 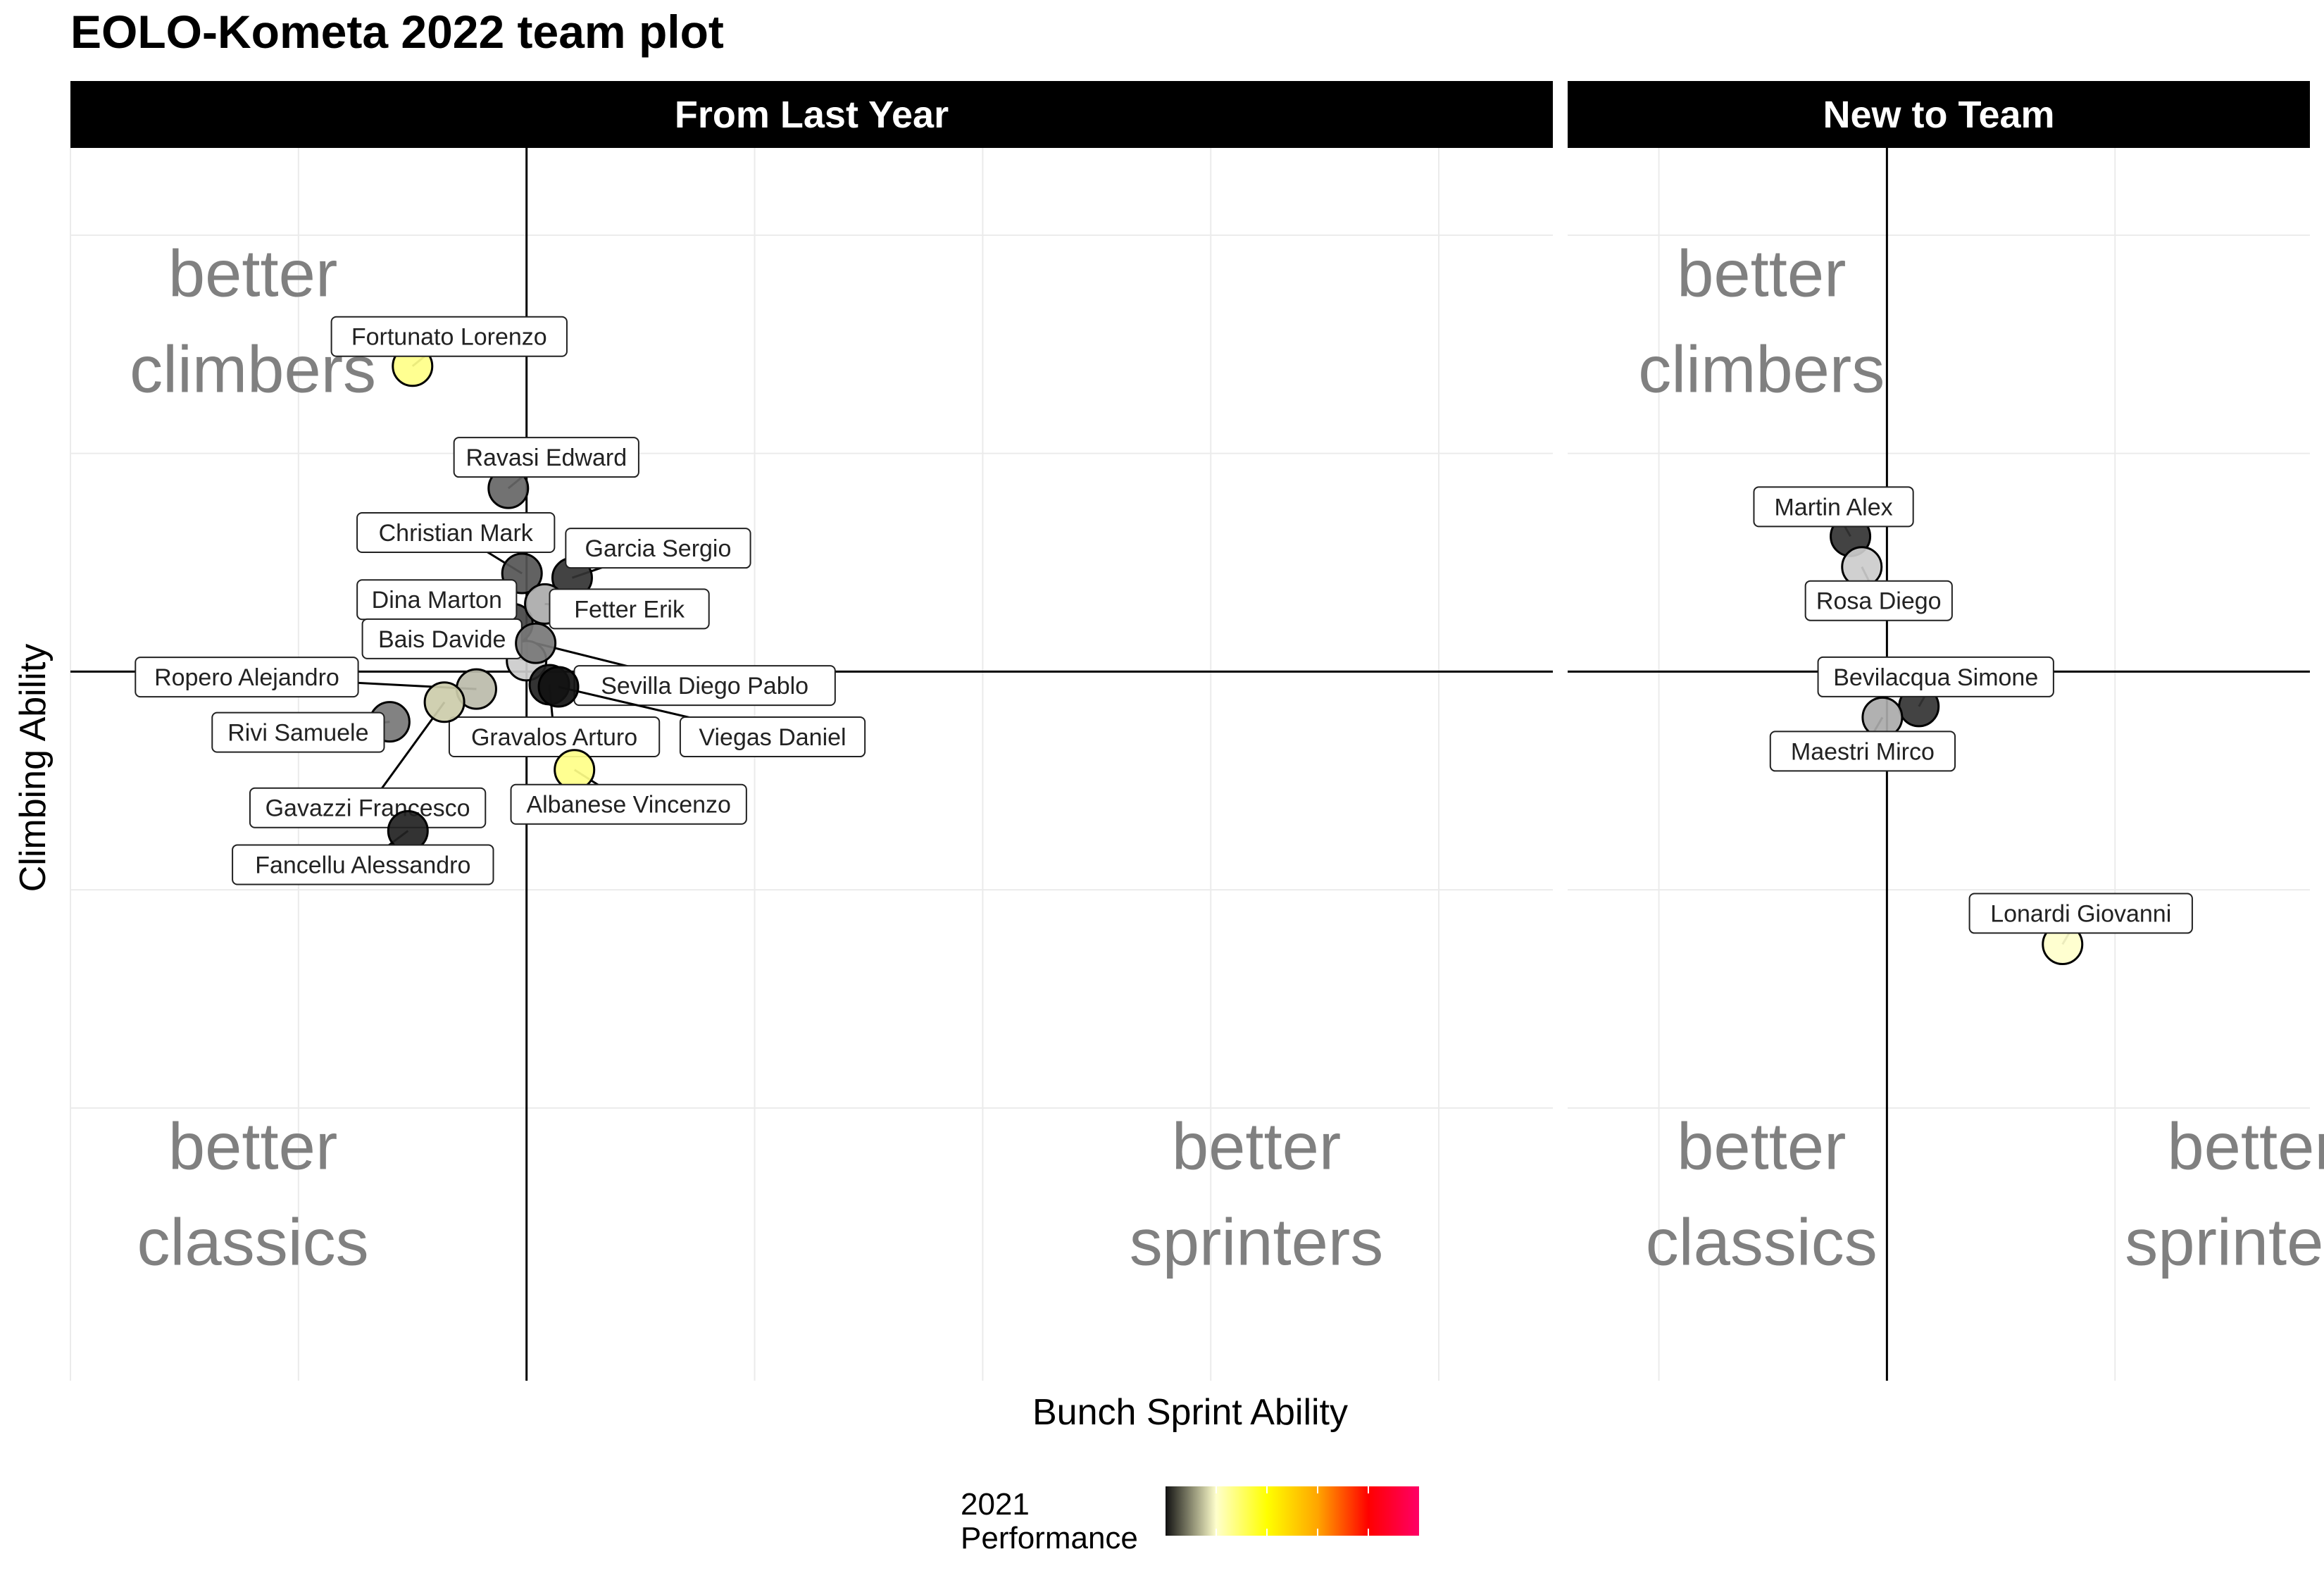 I want to click on point-label: Ravasi Edward, so click(x=546, y=458).